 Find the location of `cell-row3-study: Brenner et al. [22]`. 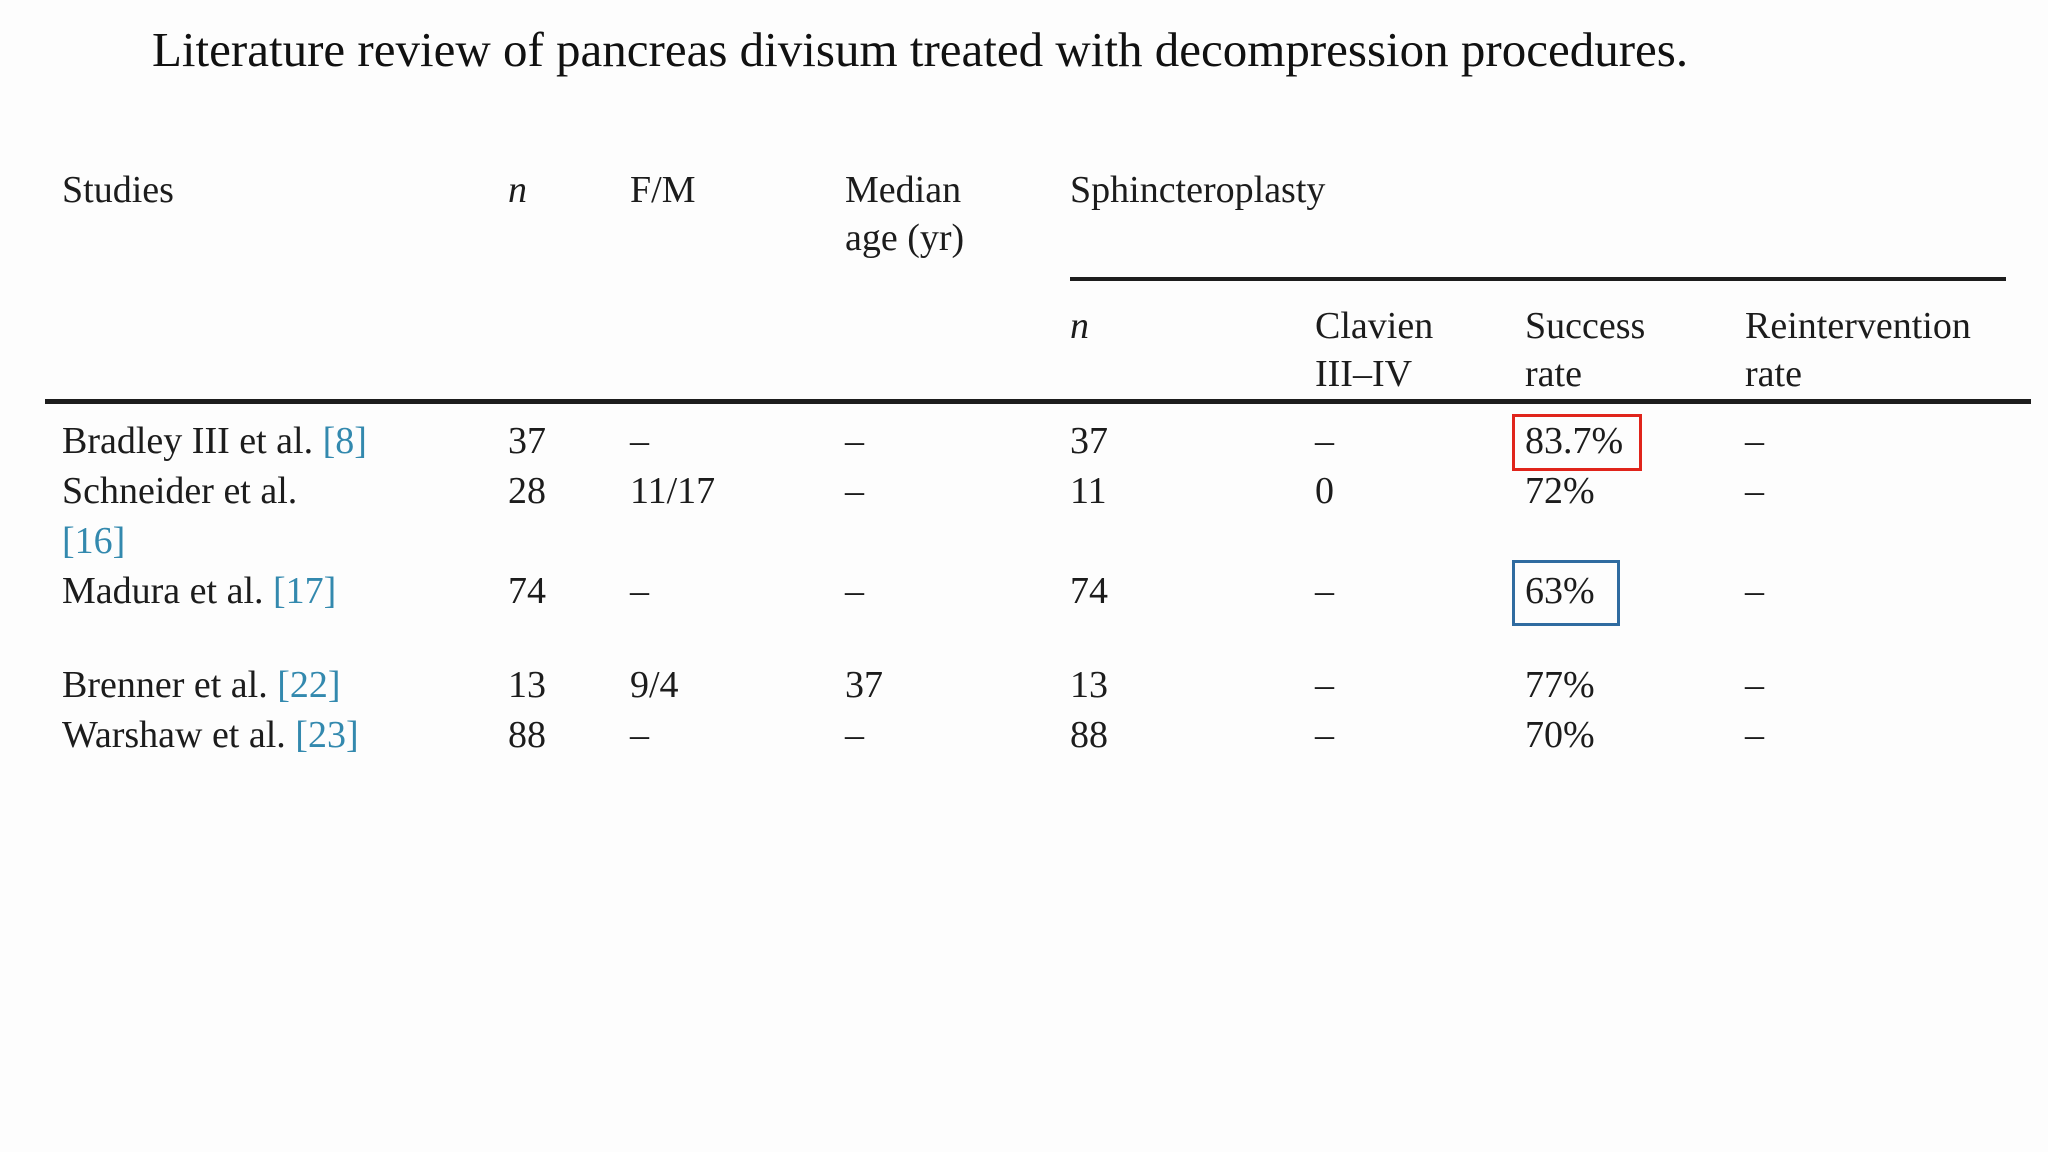

cell-row3-study: Brenner et al. [22] is located at coordinates (201, 685).